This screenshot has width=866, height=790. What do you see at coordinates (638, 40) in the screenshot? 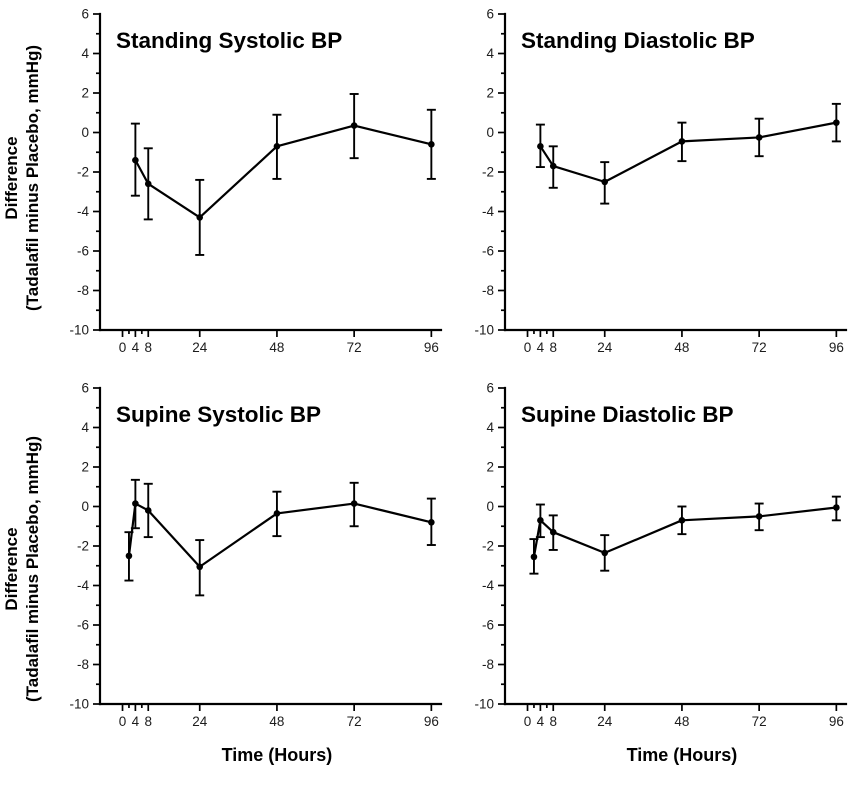
I see `panel-title: Standing Diastolic BP` at bounding box center [638, 40].